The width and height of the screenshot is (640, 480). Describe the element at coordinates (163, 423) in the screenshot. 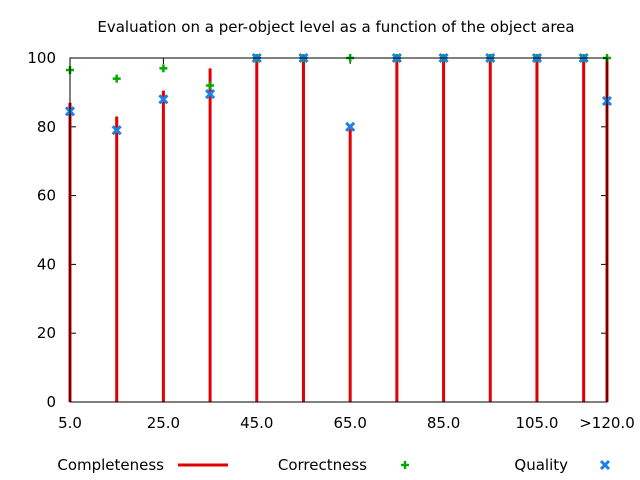

I see `x-tick-label: 25.0` at that location.